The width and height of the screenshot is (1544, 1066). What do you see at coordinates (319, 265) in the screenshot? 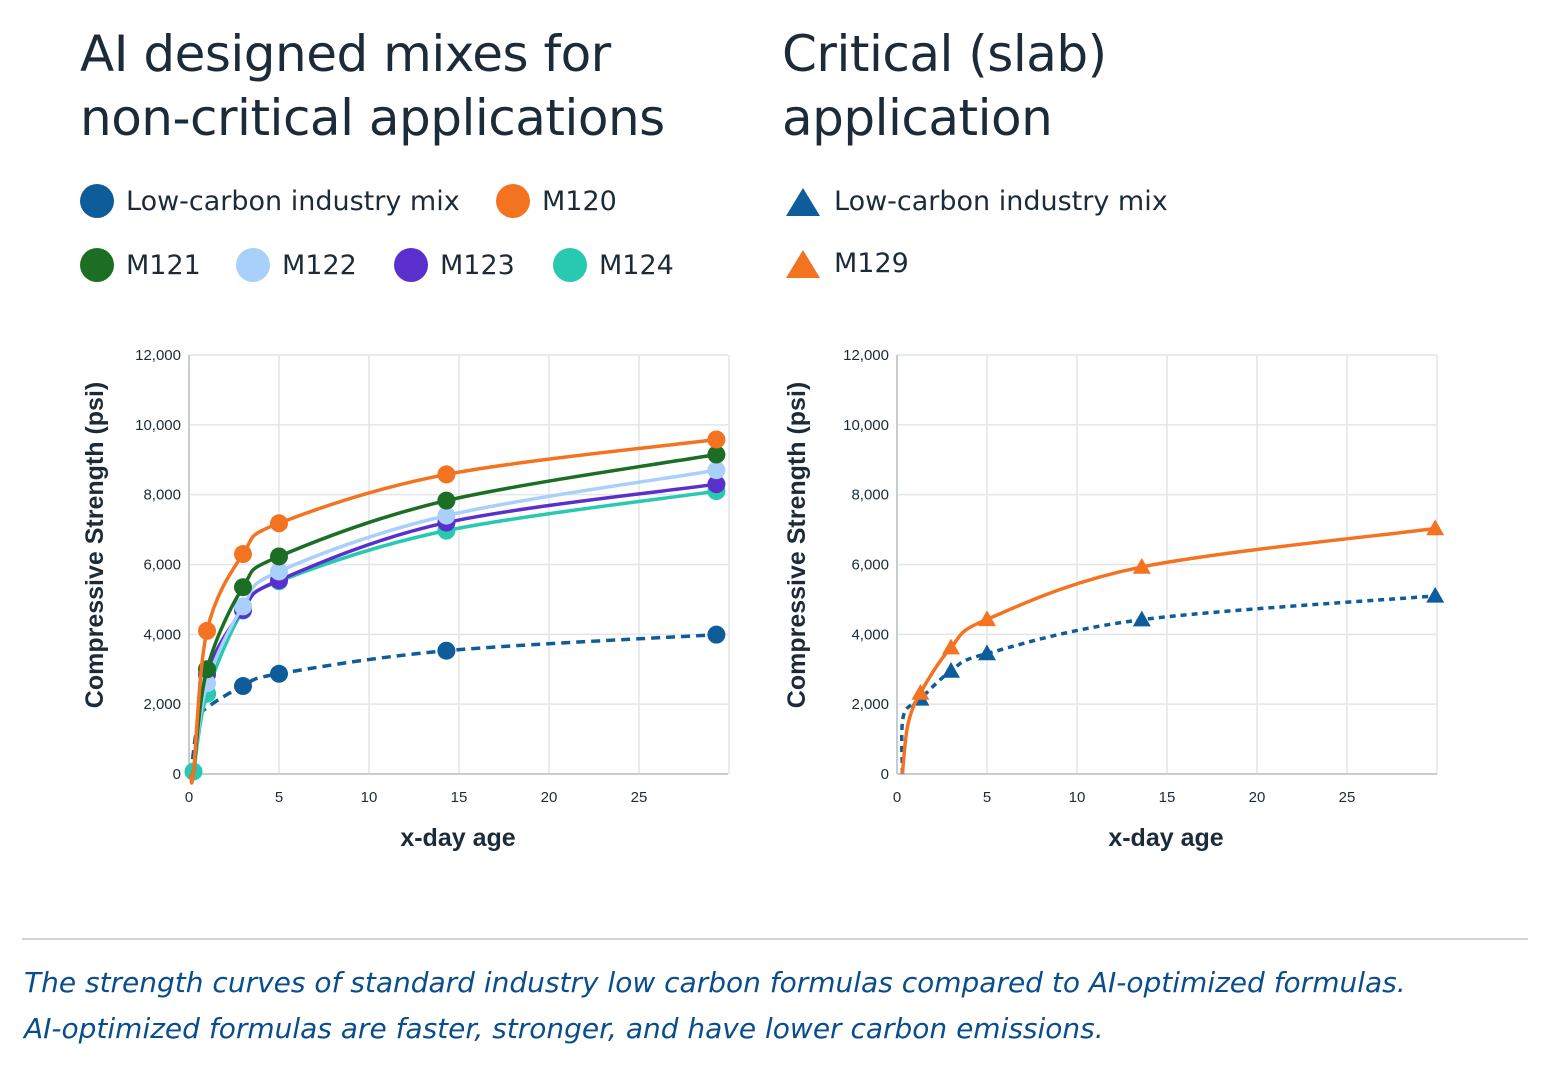
I see `legend-label: M122` at bounding box center [319, 265].